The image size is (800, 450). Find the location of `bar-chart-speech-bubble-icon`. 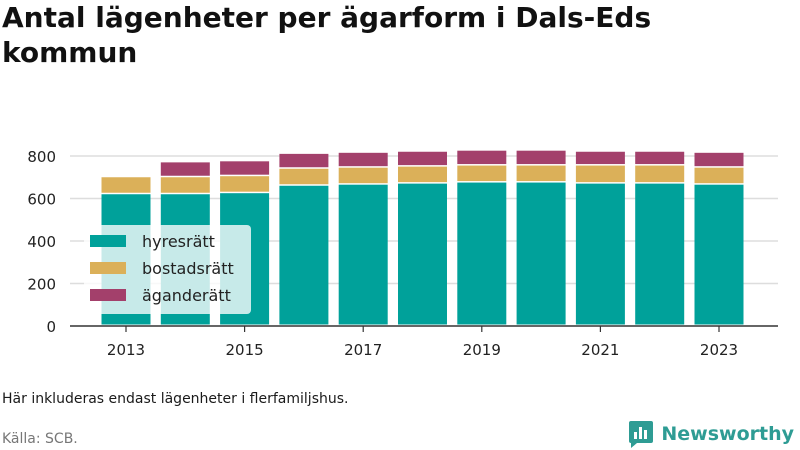

bar-chart-speech-bubble-icon is located at coordinates (641, 434).